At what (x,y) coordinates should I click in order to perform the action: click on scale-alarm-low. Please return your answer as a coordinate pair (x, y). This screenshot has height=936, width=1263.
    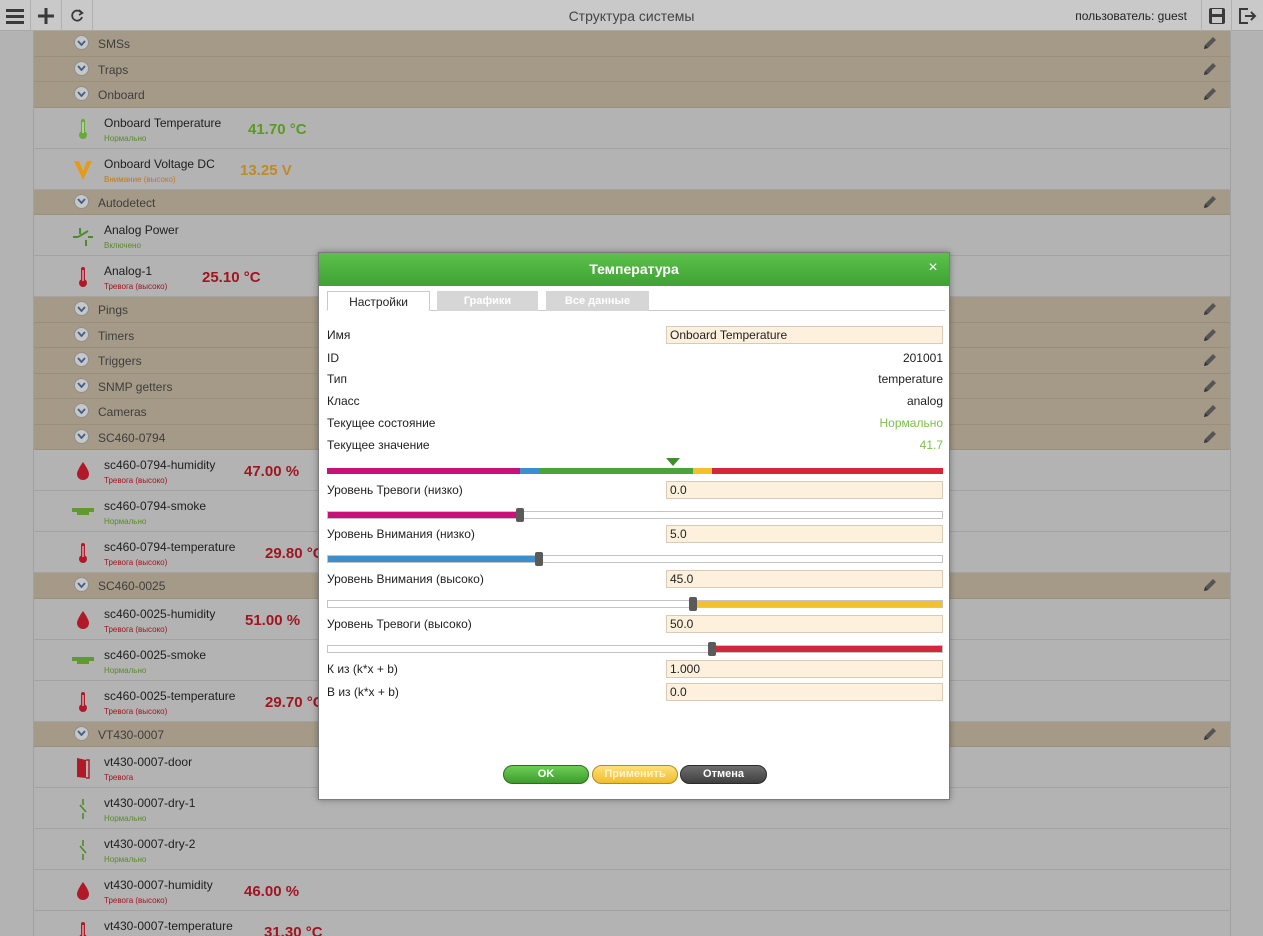
    Looking at the image, I should click on (423, 471).